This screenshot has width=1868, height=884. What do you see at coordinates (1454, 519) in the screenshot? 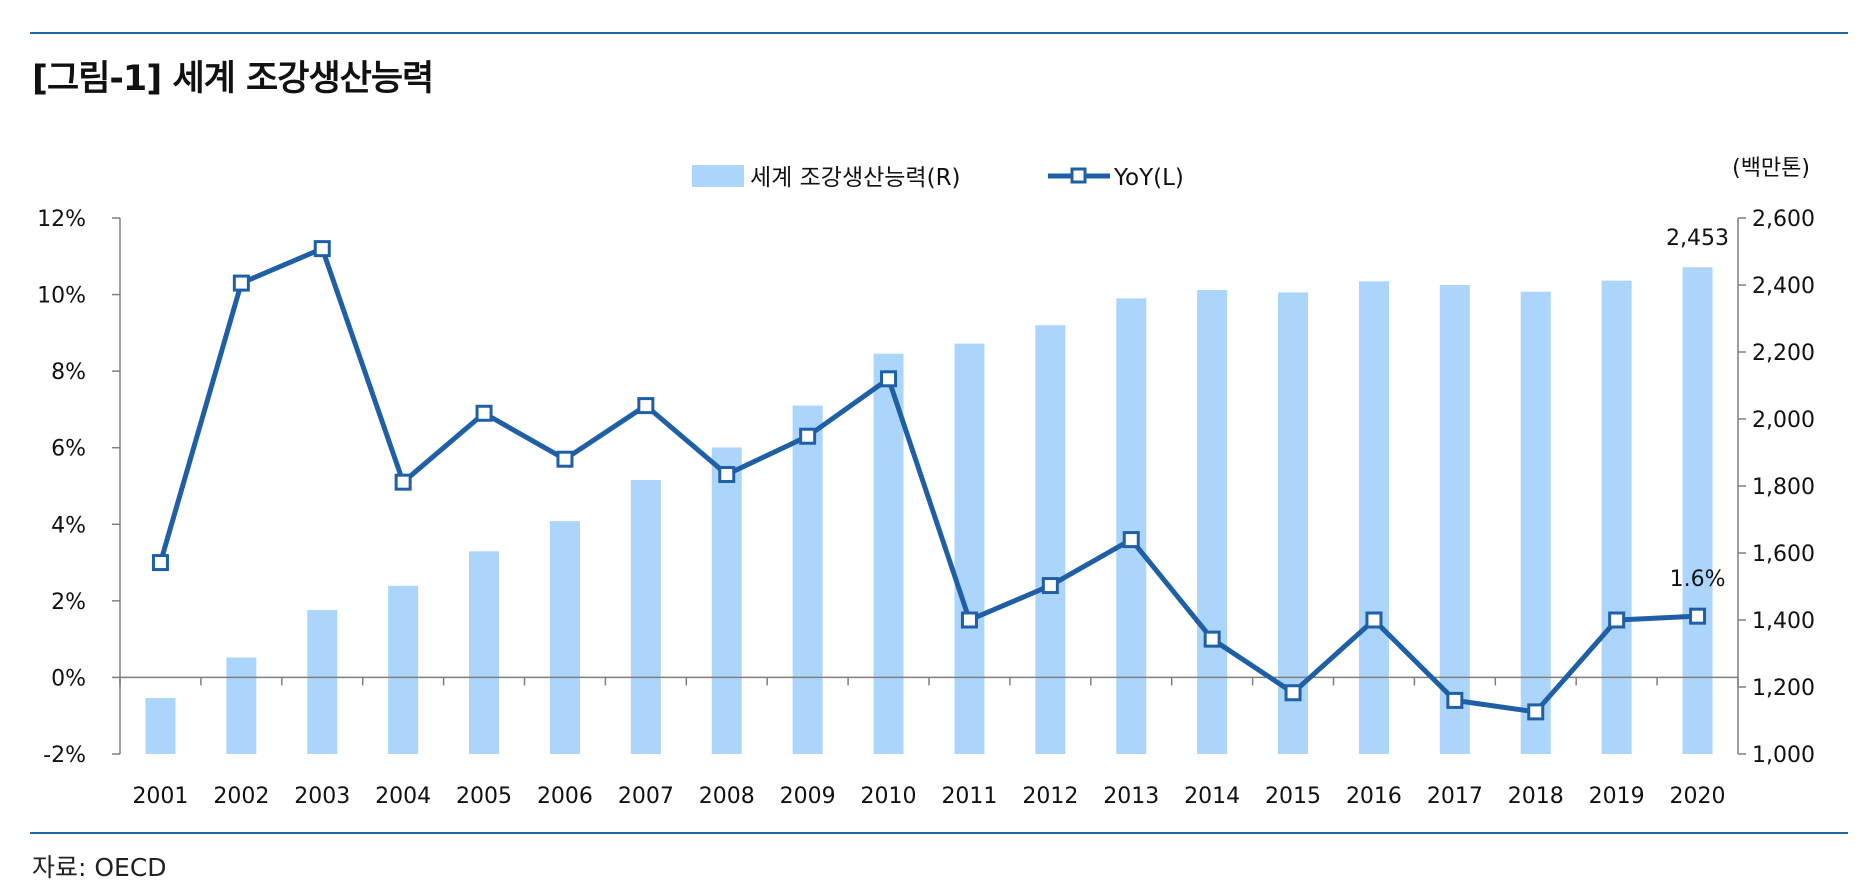
I see `bar-2017` at bounding box center [1454, 519].